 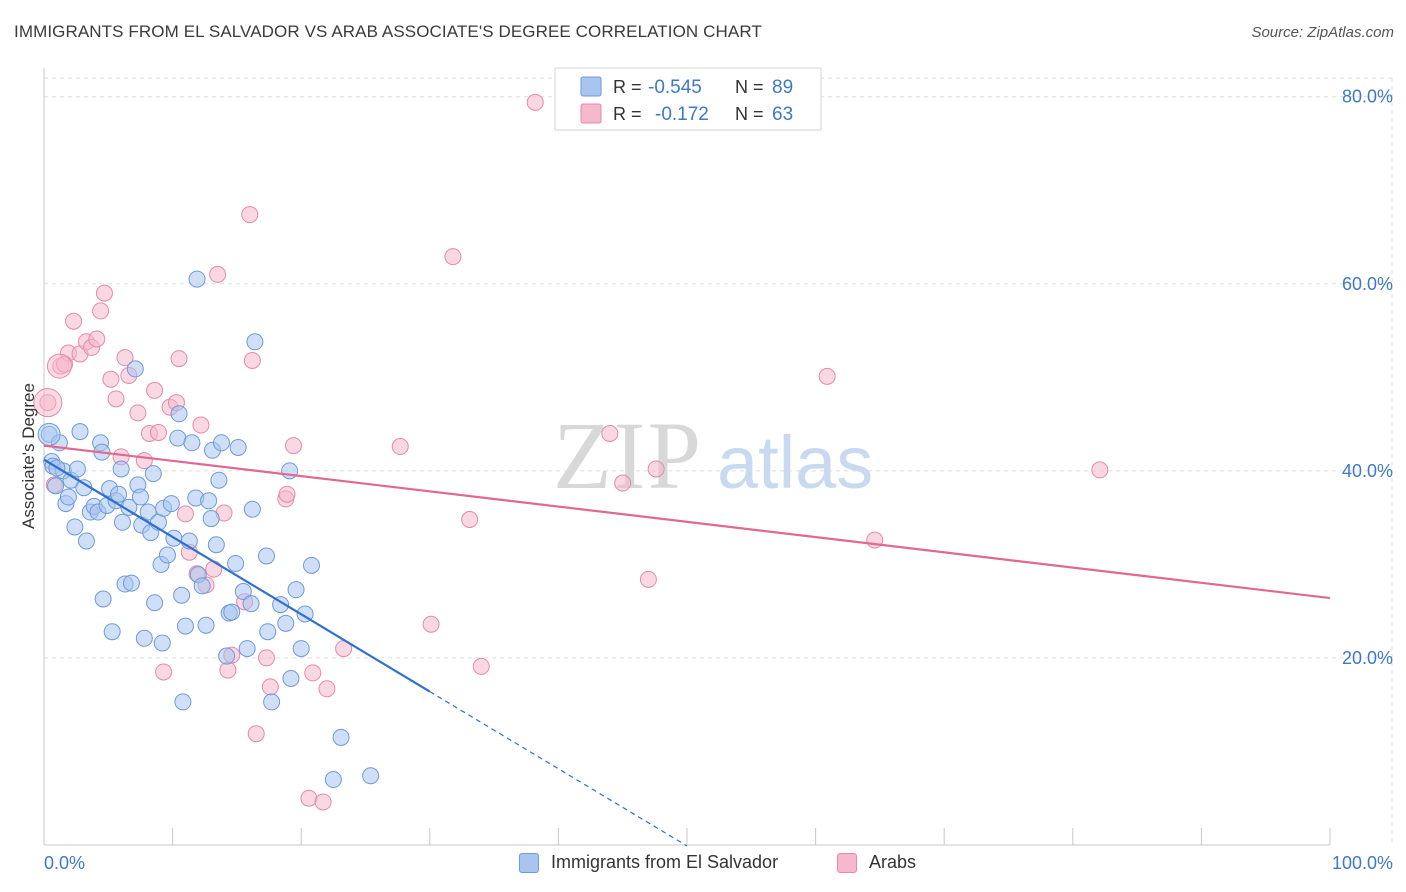 I want to click on legend-label-el-salvador: Immigrants from El Salvador, so click(x=665, y=862).